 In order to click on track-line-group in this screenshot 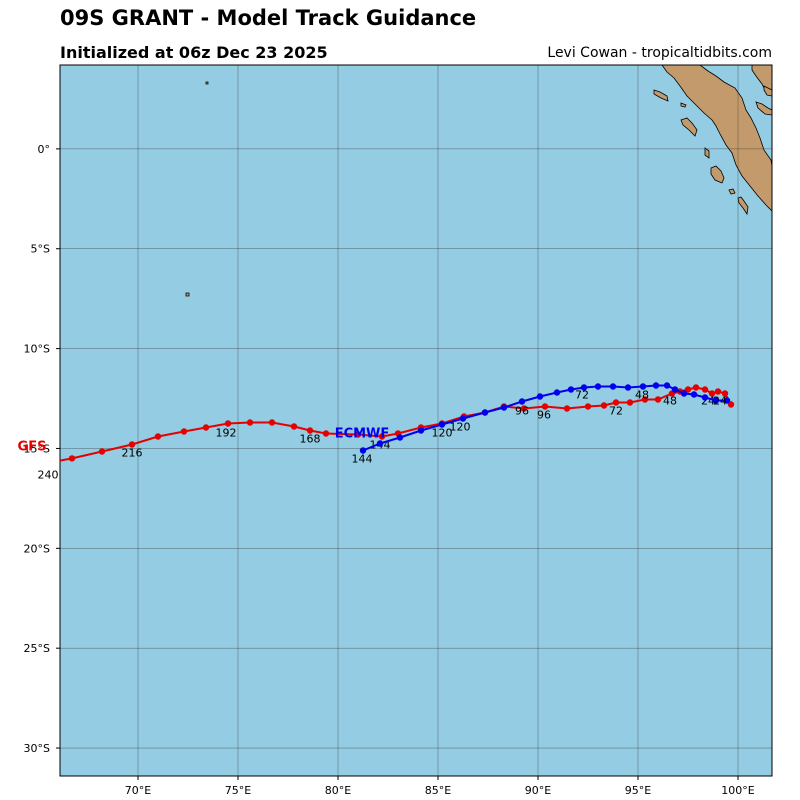, I will do `click(545, 418)`.